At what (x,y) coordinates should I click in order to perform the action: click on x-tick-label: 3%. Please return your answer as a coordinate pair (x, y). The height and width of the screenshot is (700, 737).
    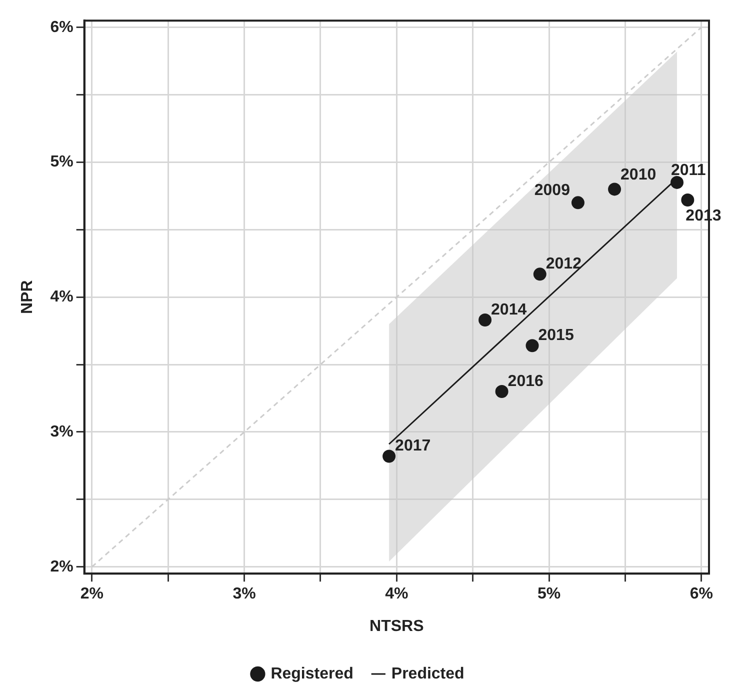
    Looking at the image, I should click on (244, 594).